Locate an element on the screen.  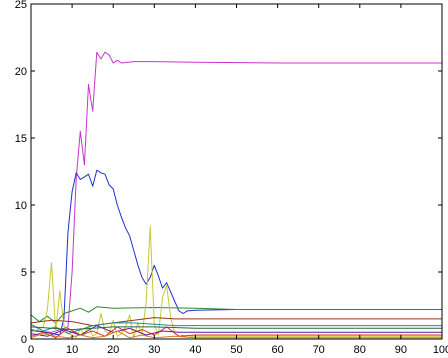
x-tick-label: 20 is located at coordinates (113, 350).